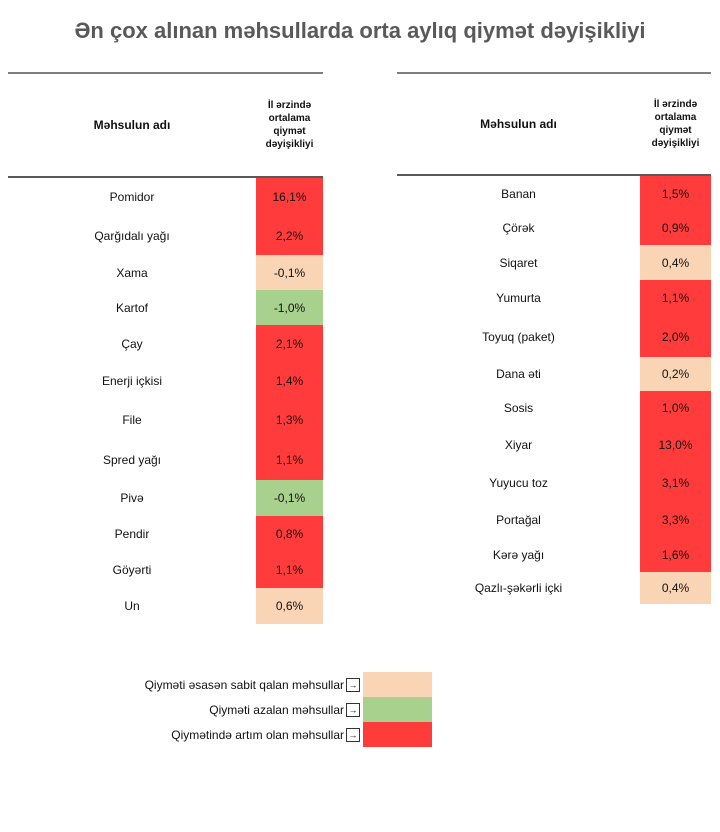  What do you see at coordinates (165, 420) in the screenshot?
I see `table-row: File 1,3%` at bounding box center [165, 420].